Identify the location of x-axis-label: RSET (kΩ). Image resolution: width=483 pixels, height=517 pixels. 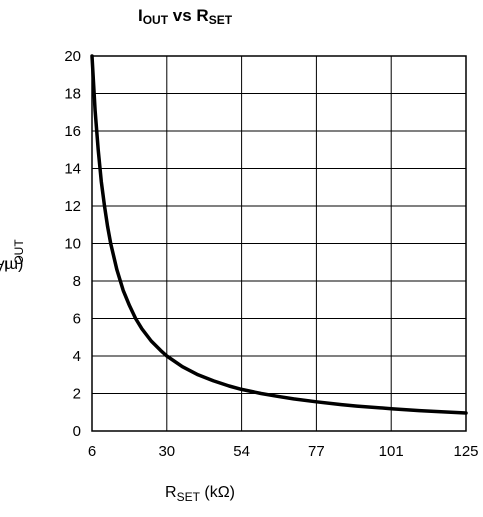
(200, 494).